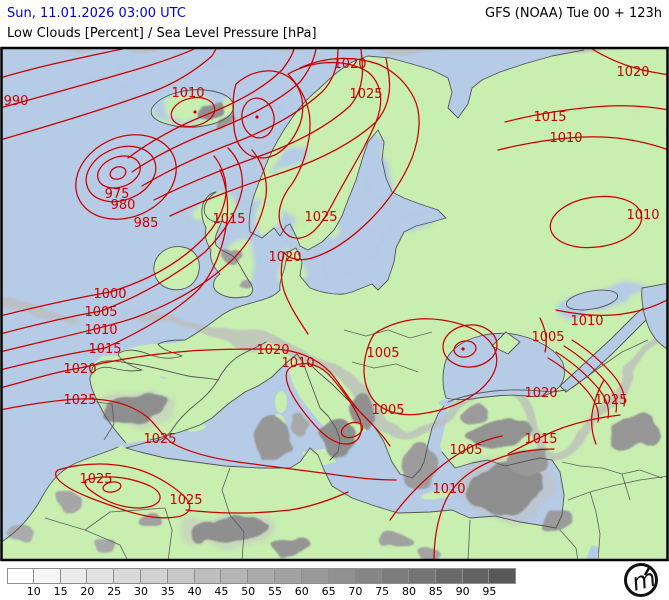 This screenshot has width=669, height=600. Describe the element at coordinates (462, 591) in the screenshot. I see `colorbar-tick: 90` at that location.